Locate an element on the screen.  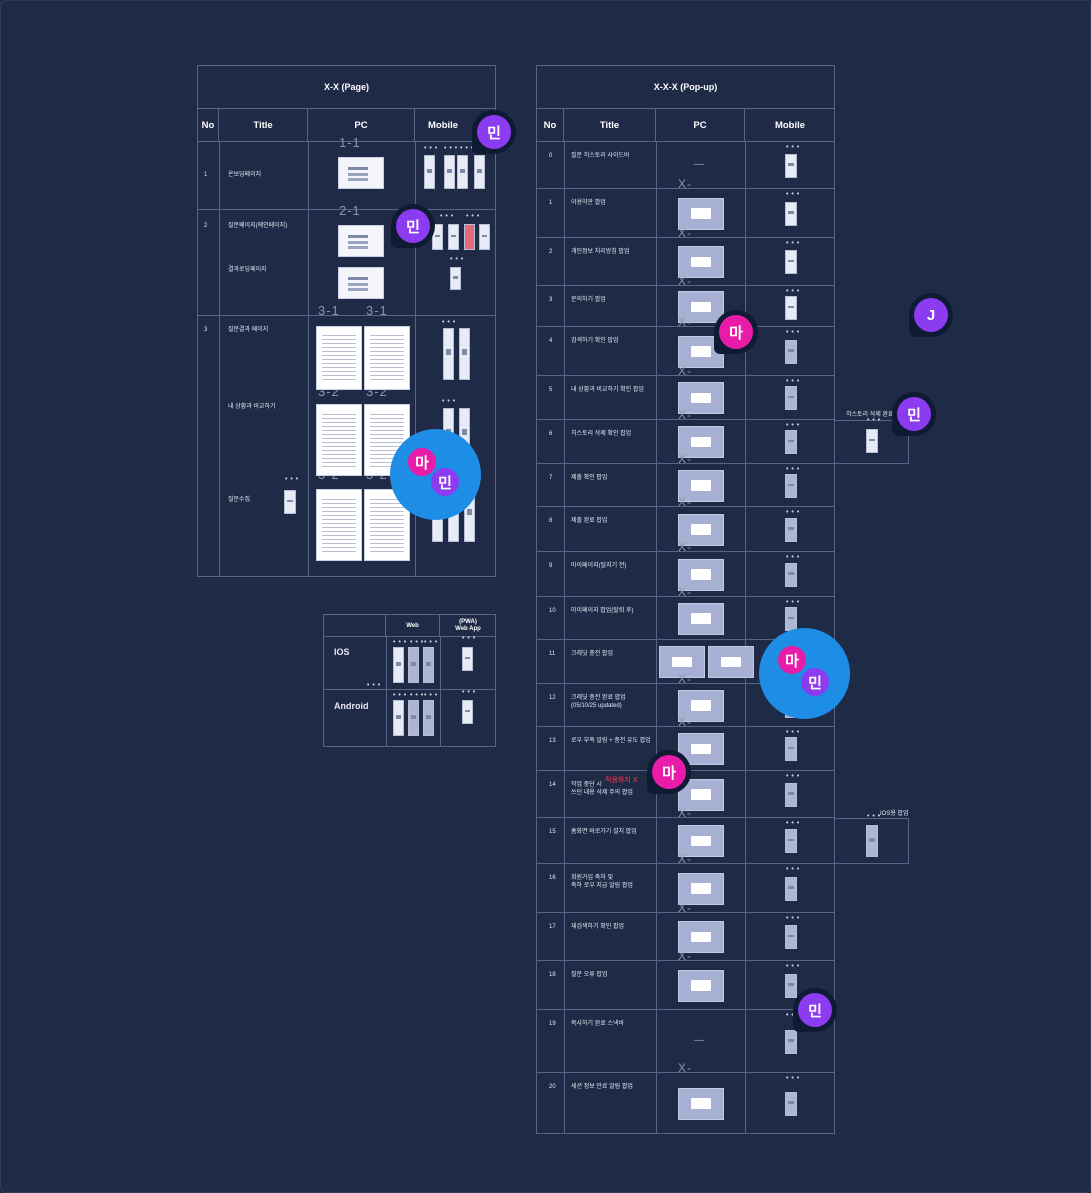
ios-popup-card is located at coordinates (872, 841).